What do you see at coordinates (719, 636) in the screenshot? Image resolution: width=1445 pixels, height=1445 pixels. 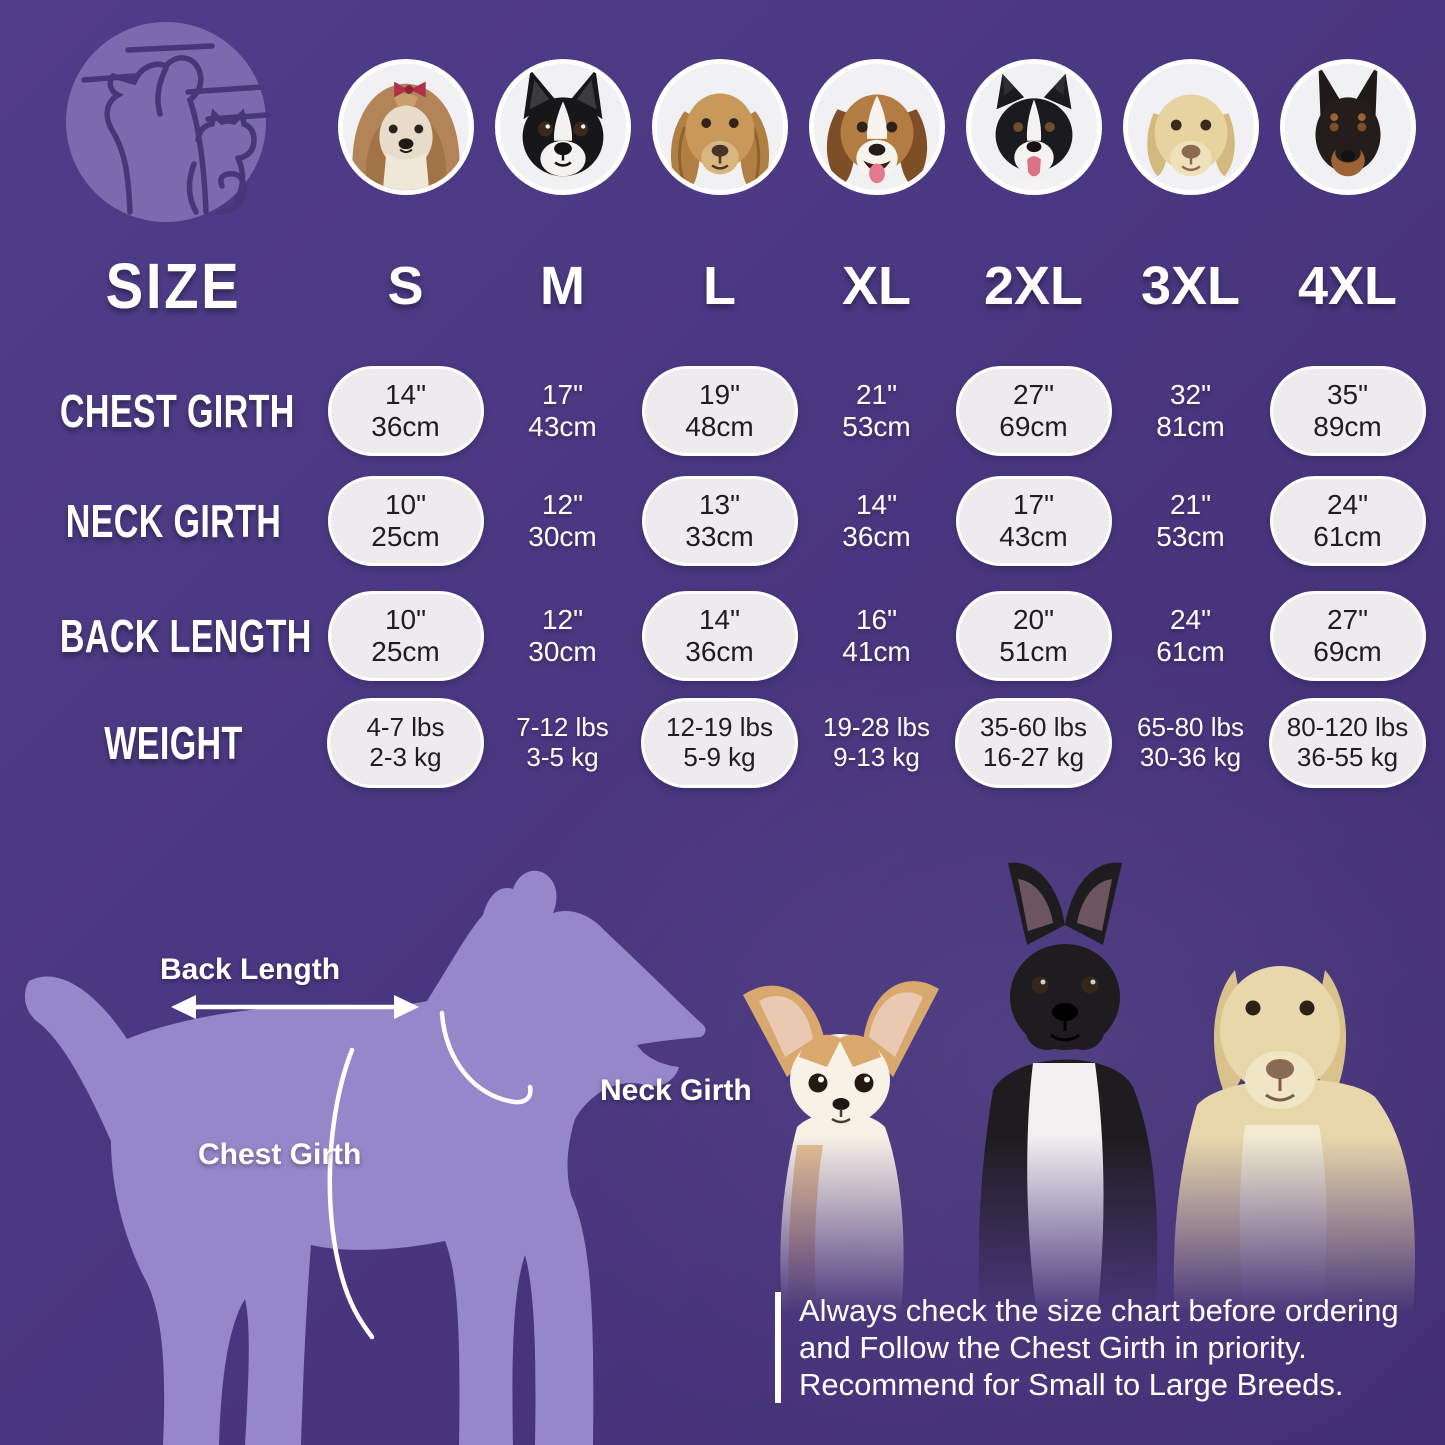 I see `cell-back-l: 14" 36cm` at bounding box center [719, 636].